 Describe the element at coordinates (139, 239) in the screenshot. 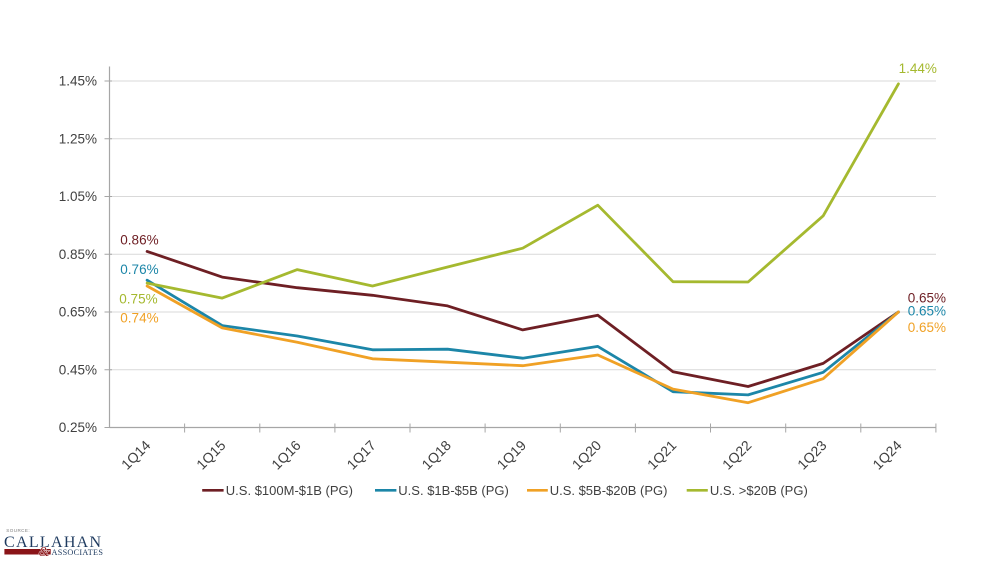

I see `svg-text: 0.86%` at that location.